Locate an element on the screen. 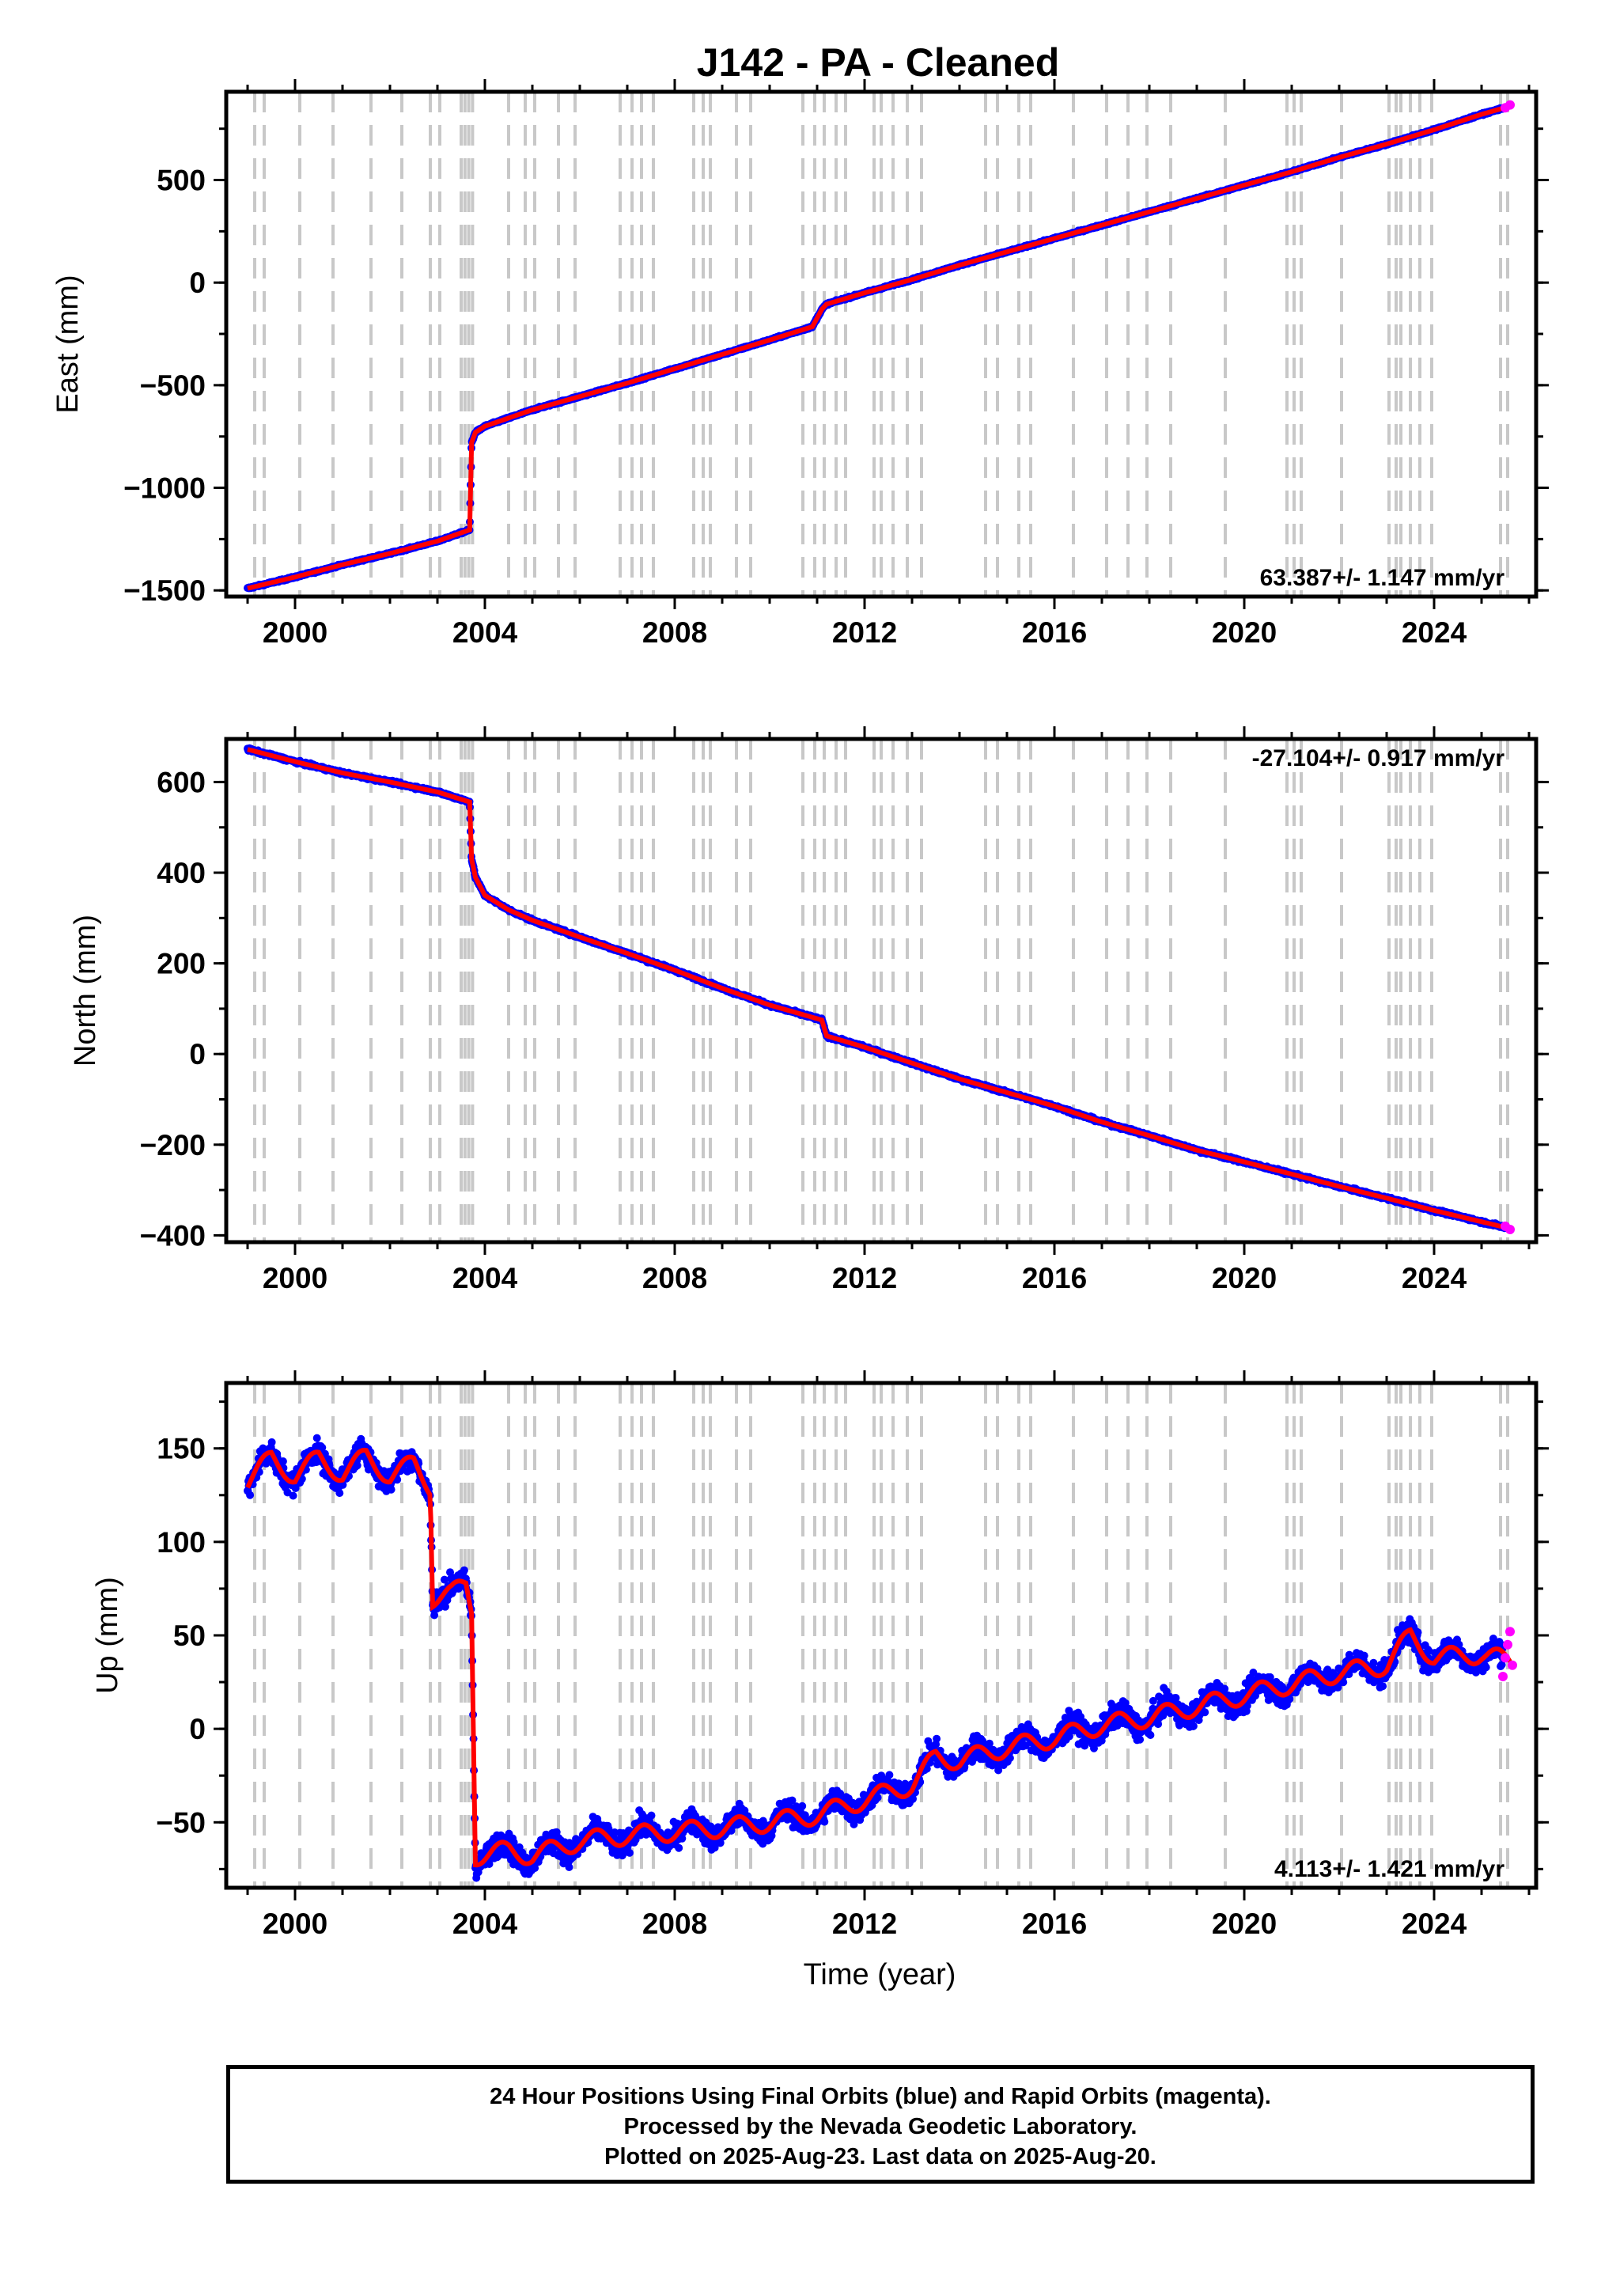 Image resolution: width=1601 pixels, height=2296 pixels. rapid-orbit-points is located at coordinates (1508, 106).